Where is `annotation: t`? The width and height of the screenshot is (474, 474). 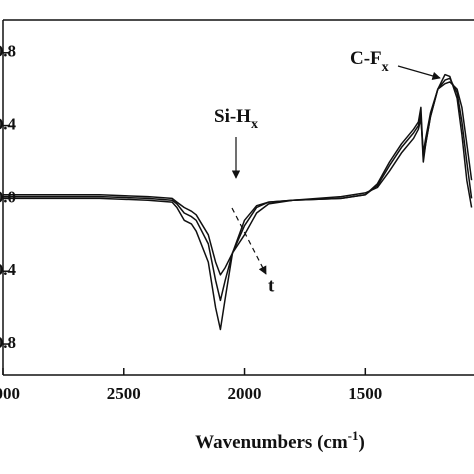 annotation: t is located at coordinates (271, 285).